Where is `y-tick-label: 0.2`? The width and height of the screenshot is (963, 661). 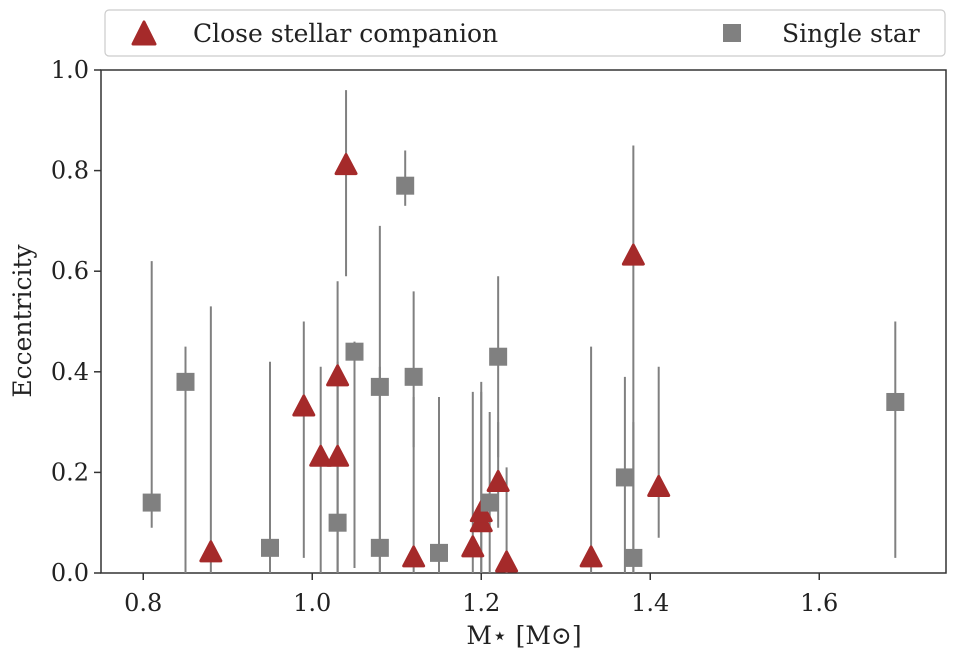
y-tick-label: 0.2 is located at coordinates (70, 472).